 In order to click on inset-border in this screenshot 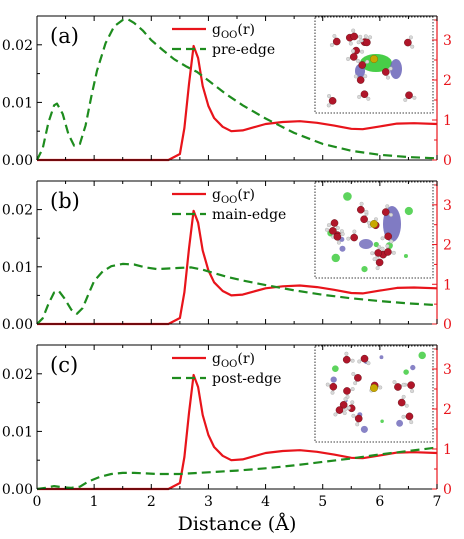, I will do `click(374, 394)`.